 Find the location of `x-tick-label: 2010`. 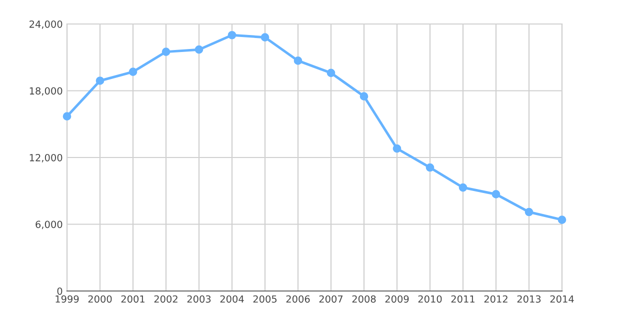

x-tick-label: 2010 is located at coordinates (430, 299).